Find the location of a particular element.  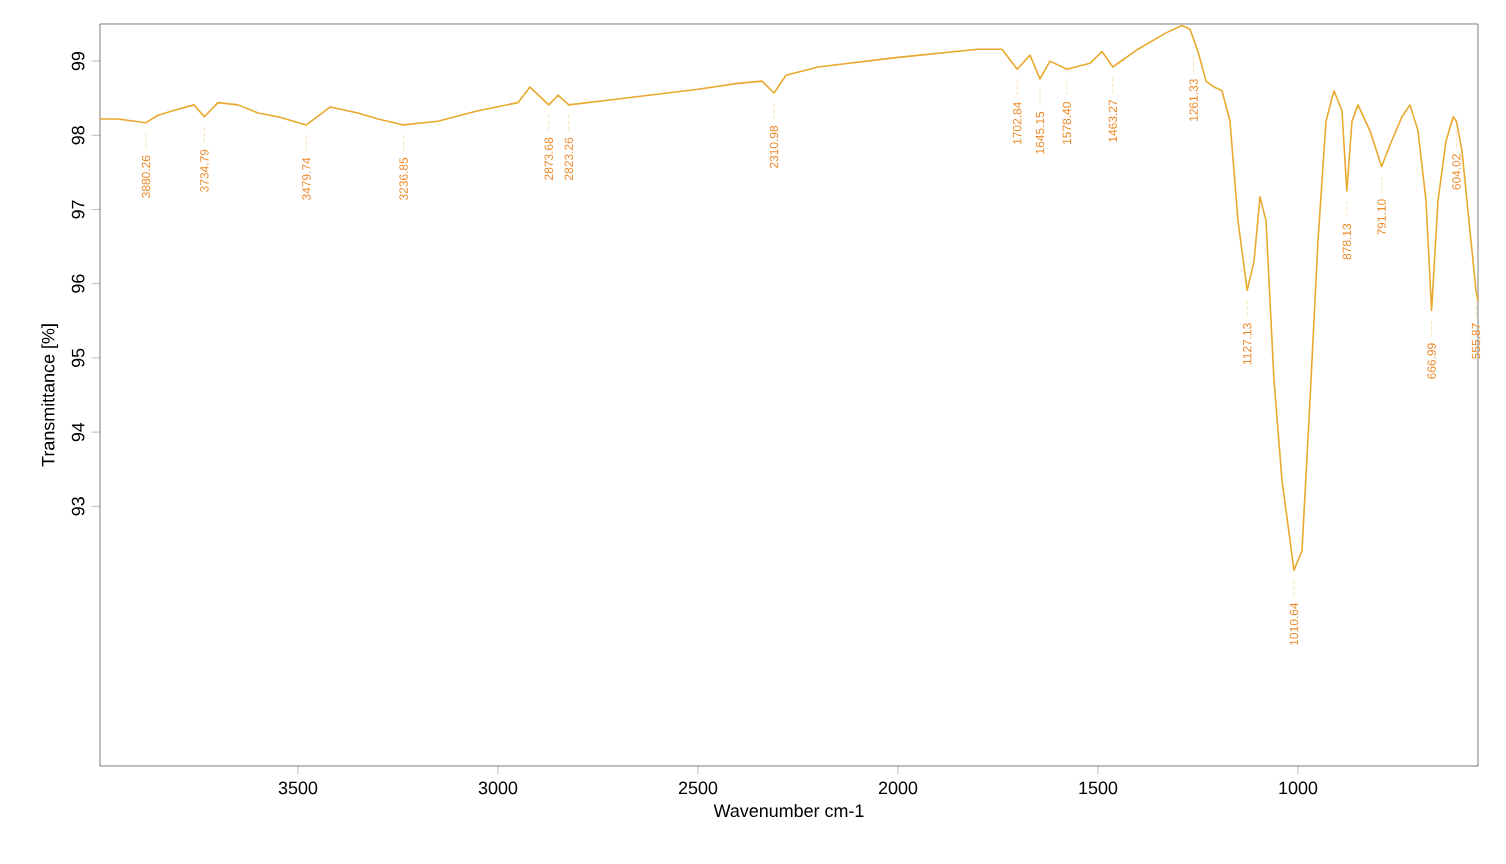

x-tick-label: 2500 is located at coordinates (698, 788).